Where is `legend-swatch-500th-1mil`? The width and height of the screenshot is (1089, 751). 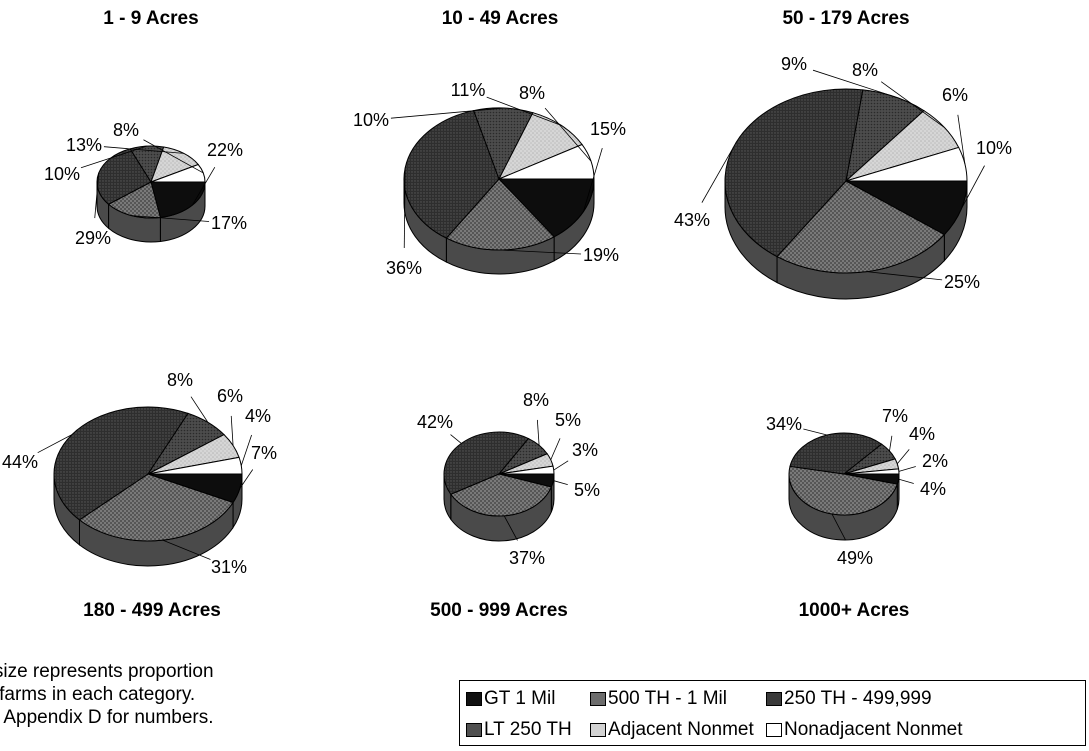 legend-swatch-500th-1mil is located at coordinates (598, 698).